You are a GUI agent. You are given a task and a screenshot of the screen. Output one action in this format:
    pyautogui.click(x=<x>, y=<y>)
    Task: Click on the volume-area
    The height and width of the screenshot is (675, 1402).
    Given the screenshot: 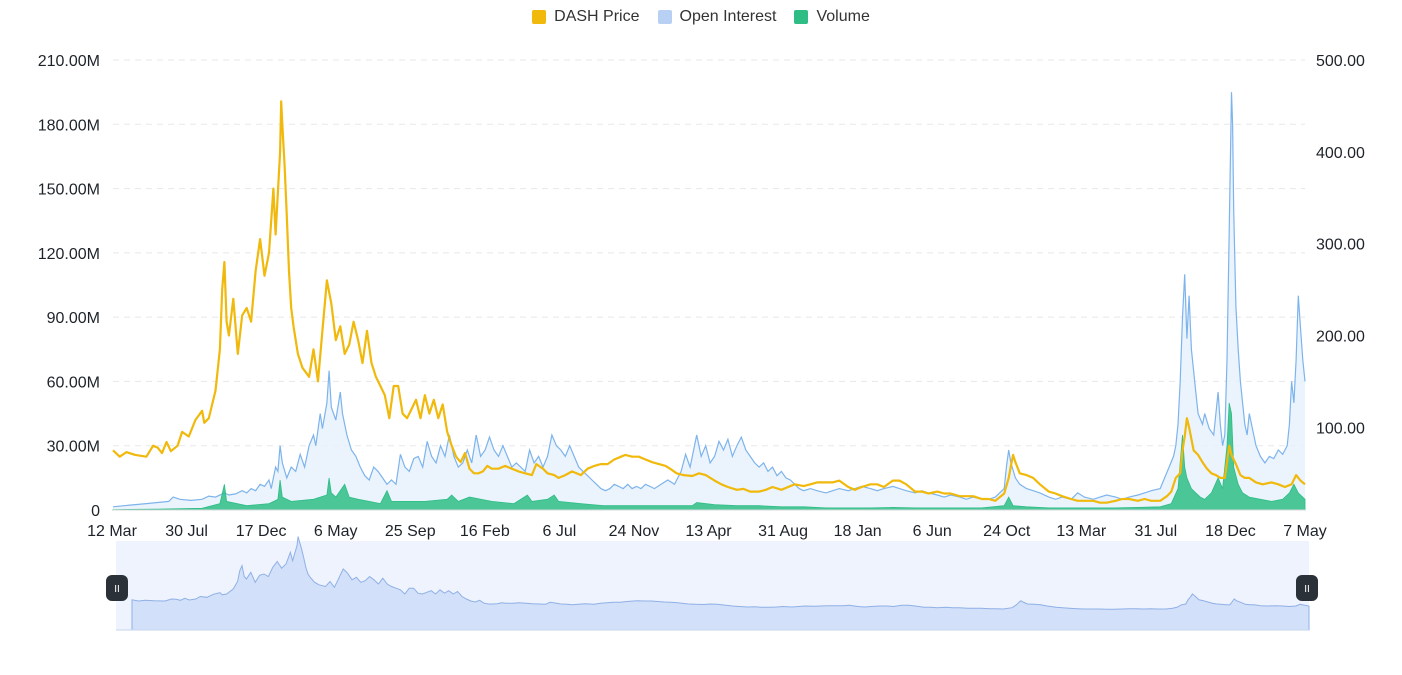 What is the action you would take?
    pyautogui.click(x=709, y=456)
    